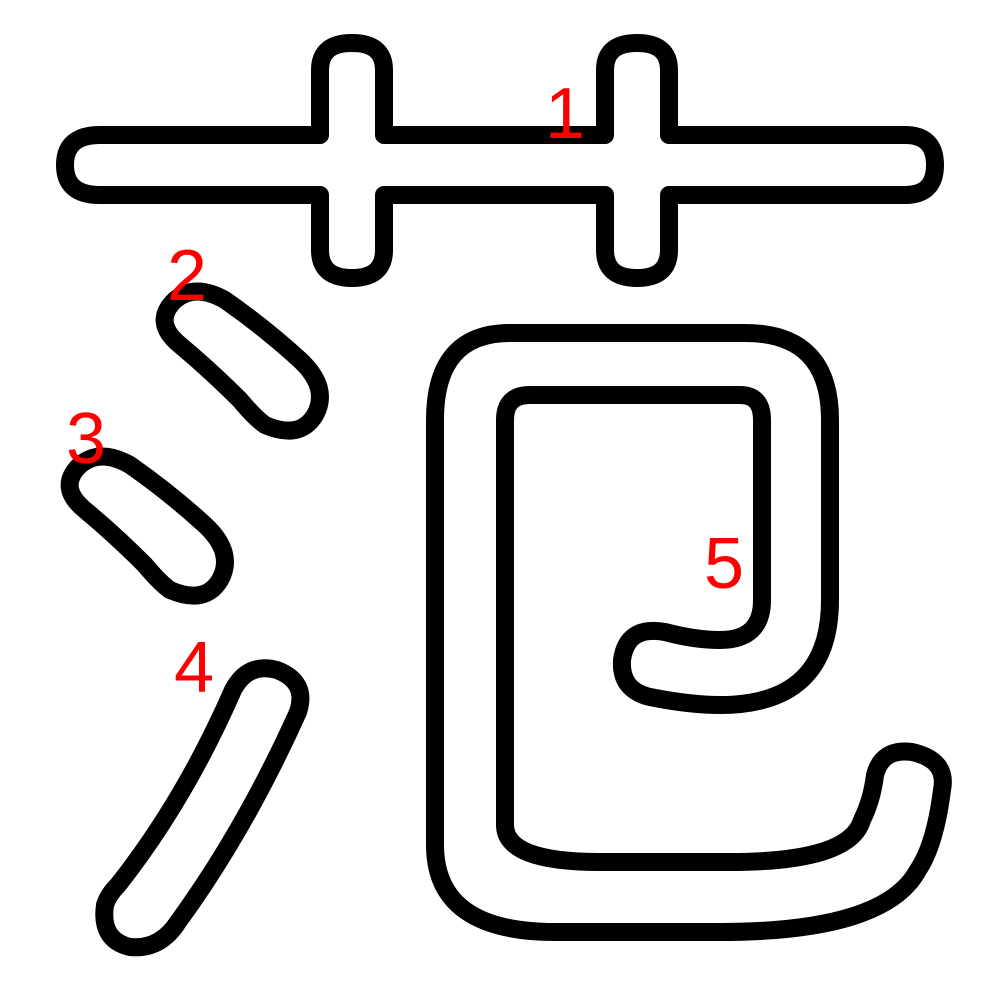 The height and width of the screenshot is (1000, 1000). Describe the element at coordinates (242, 361) in the screenshot. I see `stroke-2-shape` at that location.